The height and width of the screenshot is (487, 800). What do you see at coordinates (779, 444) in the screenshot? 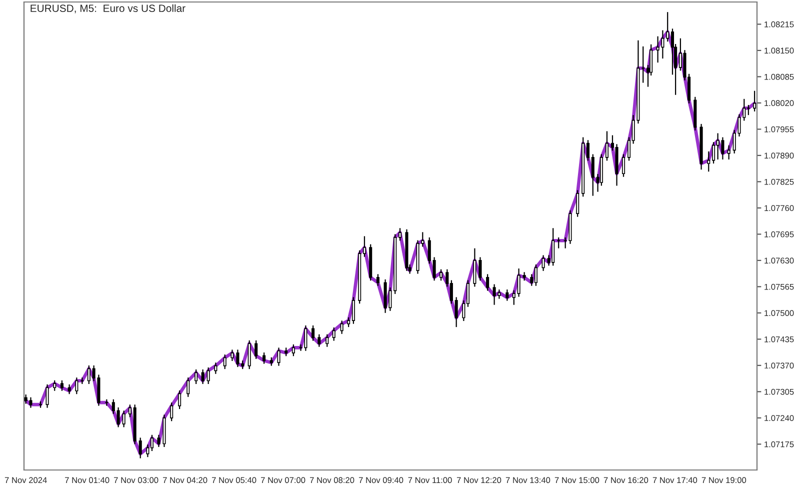
I see `y-tick-label: 1.07175` at bounding box center [779, 444].